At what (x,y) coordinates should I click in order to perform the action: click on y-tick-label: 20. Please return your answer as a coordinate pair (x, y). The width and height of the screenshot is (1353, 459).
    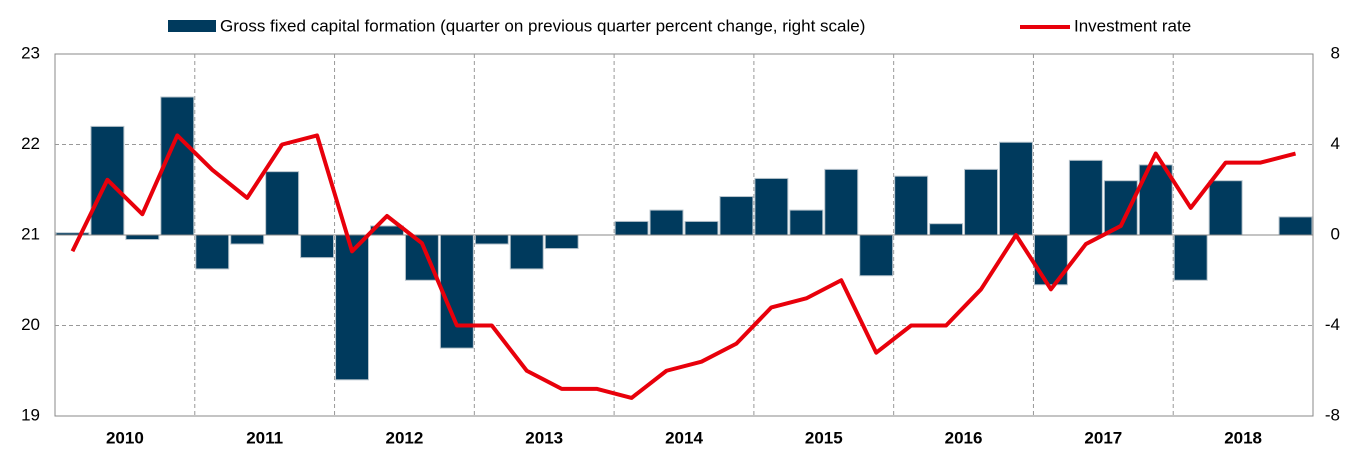
    Looking at the image, I should click on (30, 324).